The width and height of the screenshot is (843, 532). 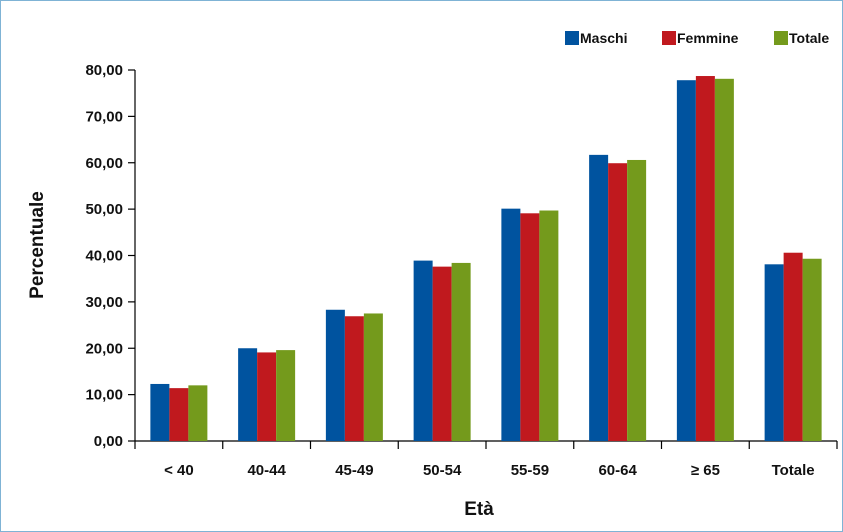 What do you see at coordinates (108, 441) in the screenshot?
I see `y-tick-label: 0,00` at bounding box center [108, 441].